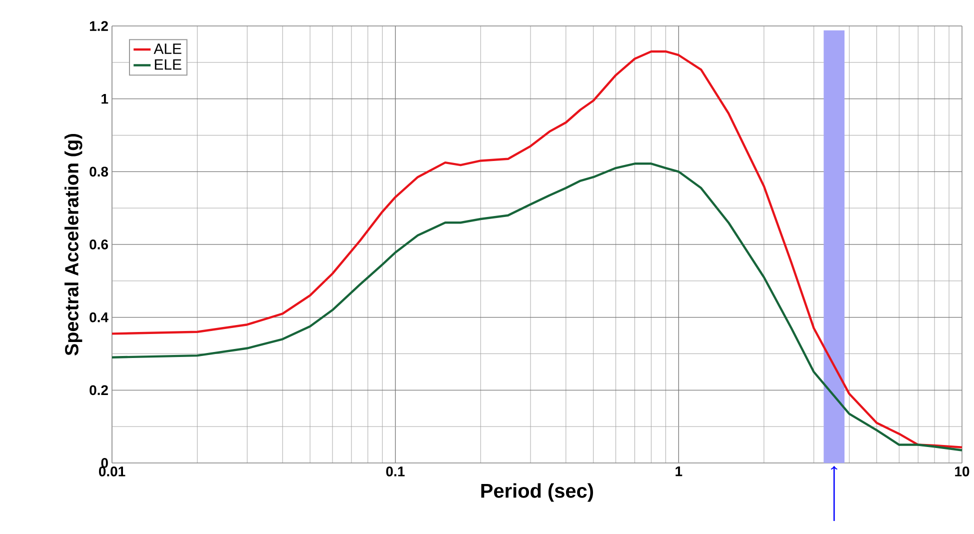 The image size is (974, 534). Describe the element at coordinates (168, 49) in the screenshot. I see `legend-label: ALE` at that location.